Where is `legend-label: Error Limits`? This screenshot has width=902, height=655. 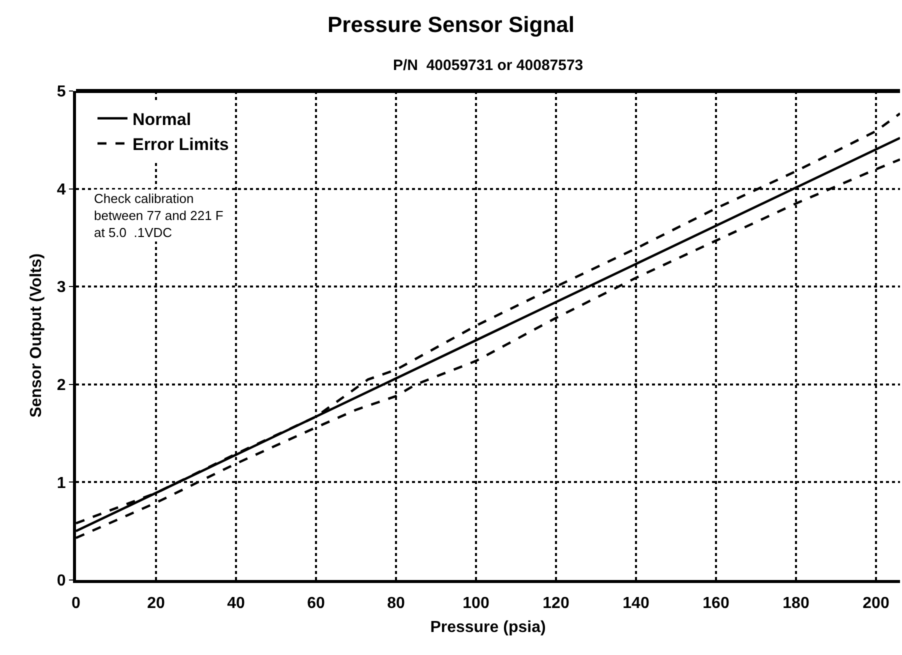 legend-label: Error Limits is located at coordinates (180, 144).